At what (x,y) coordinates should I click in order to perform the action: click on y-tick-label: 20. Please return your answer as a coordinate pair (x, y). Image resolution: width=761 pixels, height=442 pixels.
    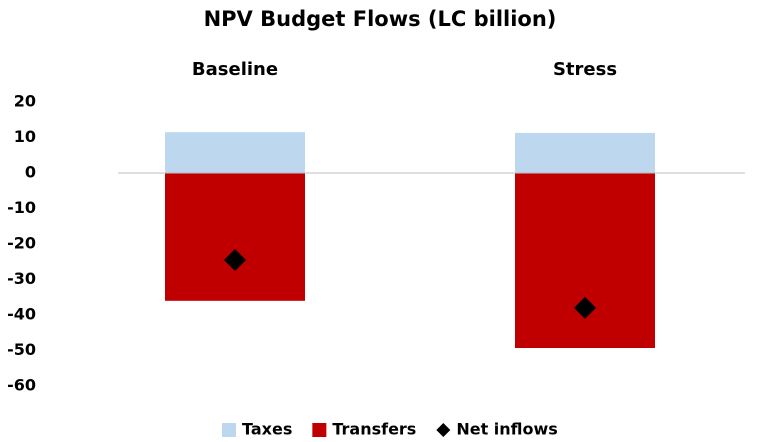
    Looking at the image, I should click on (25, 101).